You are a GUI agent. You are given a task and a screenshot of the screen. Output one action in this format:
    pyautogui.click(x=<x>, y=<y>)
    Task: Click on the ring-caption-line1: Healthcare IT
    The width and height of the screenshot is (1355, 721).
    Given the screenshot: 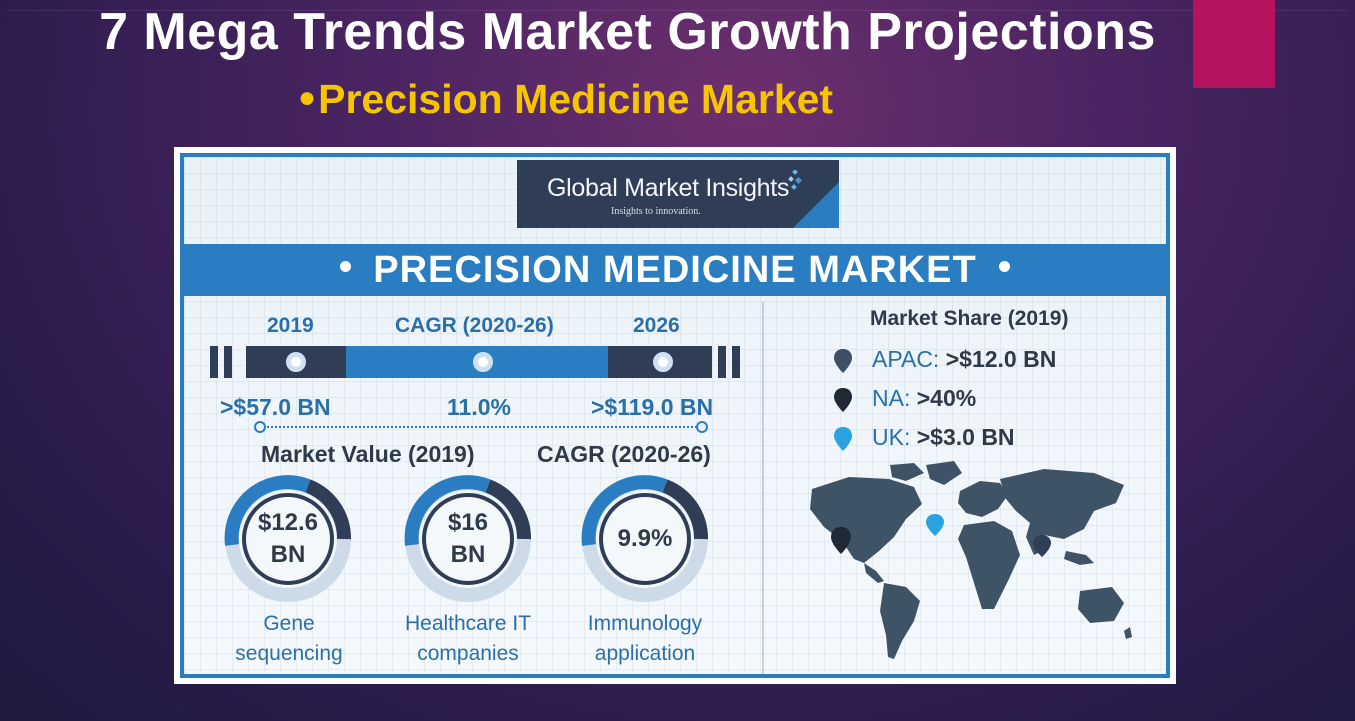 What is the action you would take?
    pyautogui.click(x=468, y=623)
    